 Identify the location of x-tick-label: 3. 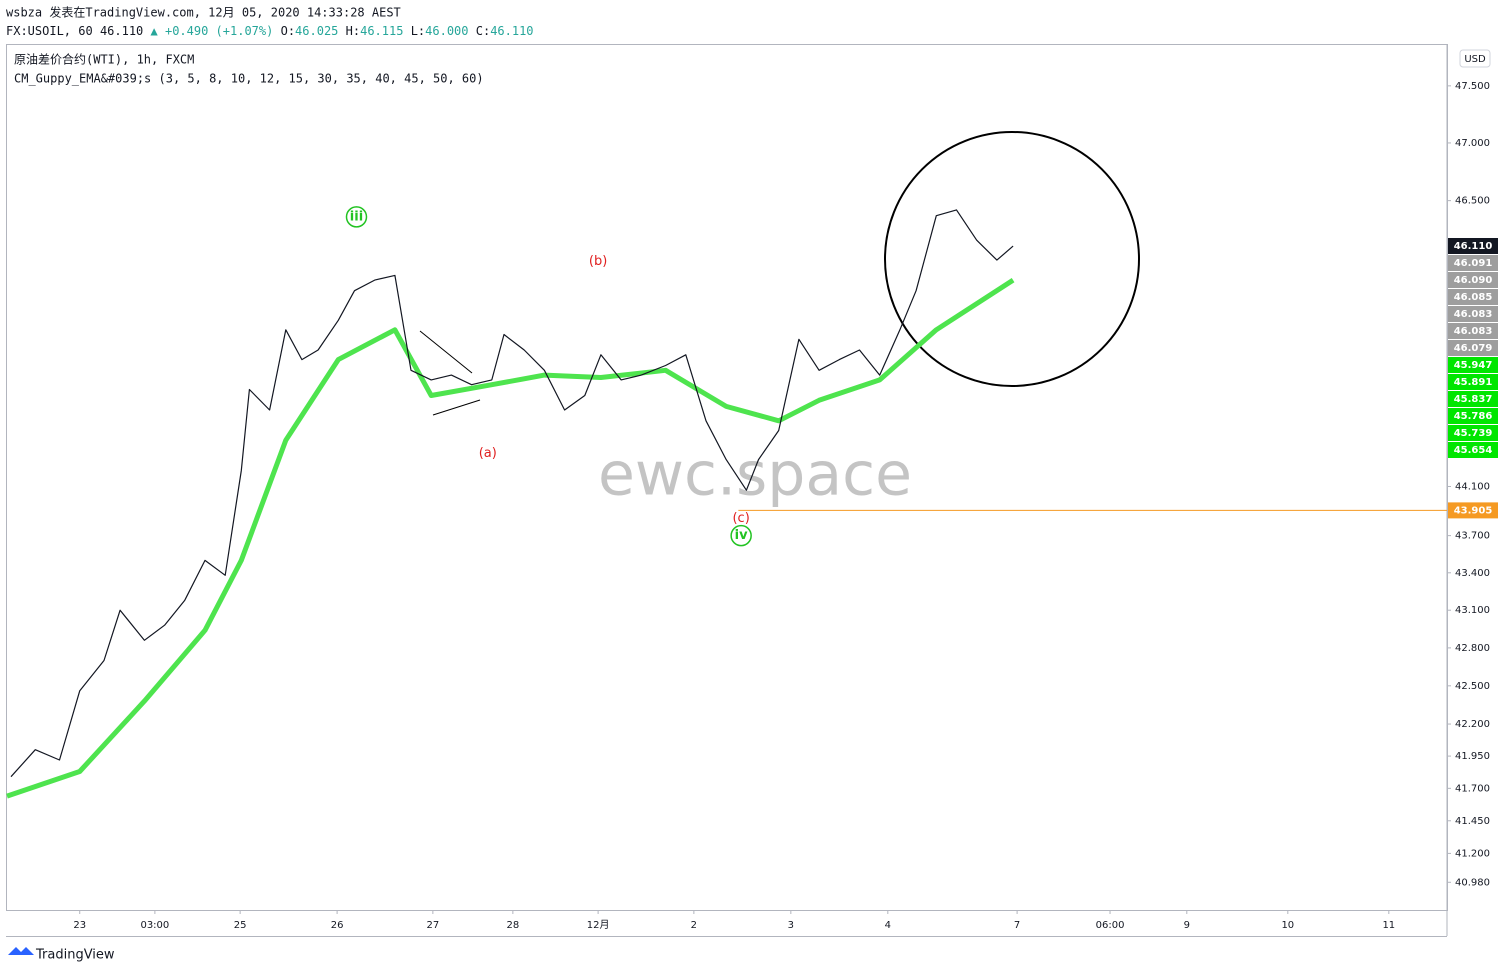
(791, 925).